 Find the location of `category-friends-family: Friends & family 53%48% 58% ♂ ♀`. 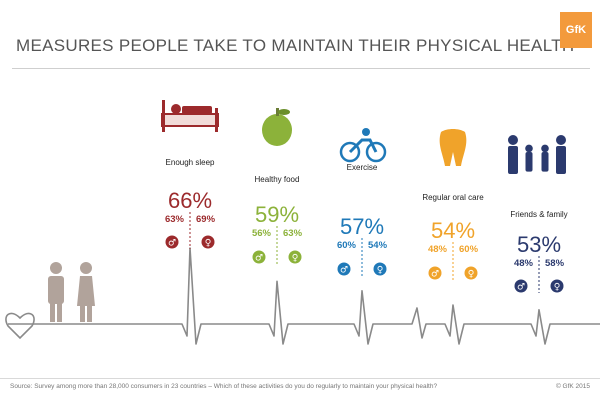

category-friends-family: Friends & family 53%48% 58% ♂ ♀ is located at coordinates (538, 214).